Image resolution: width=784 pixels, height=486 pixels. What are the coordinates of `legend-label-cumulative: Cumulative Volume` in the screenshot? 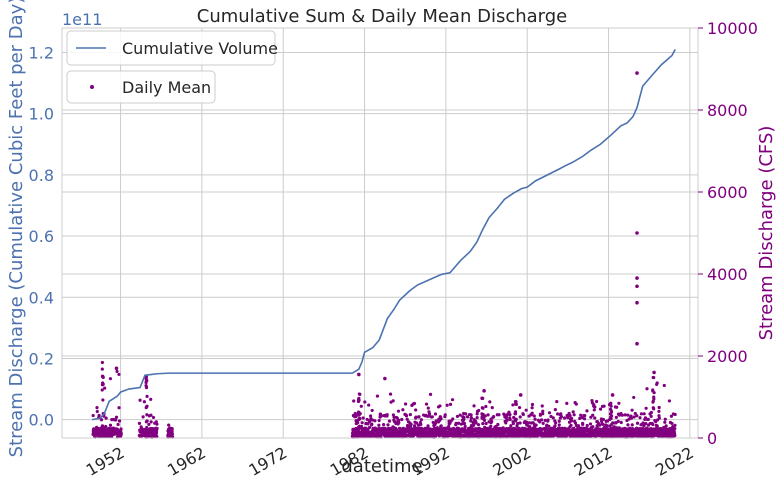 It's located at (200, 48).